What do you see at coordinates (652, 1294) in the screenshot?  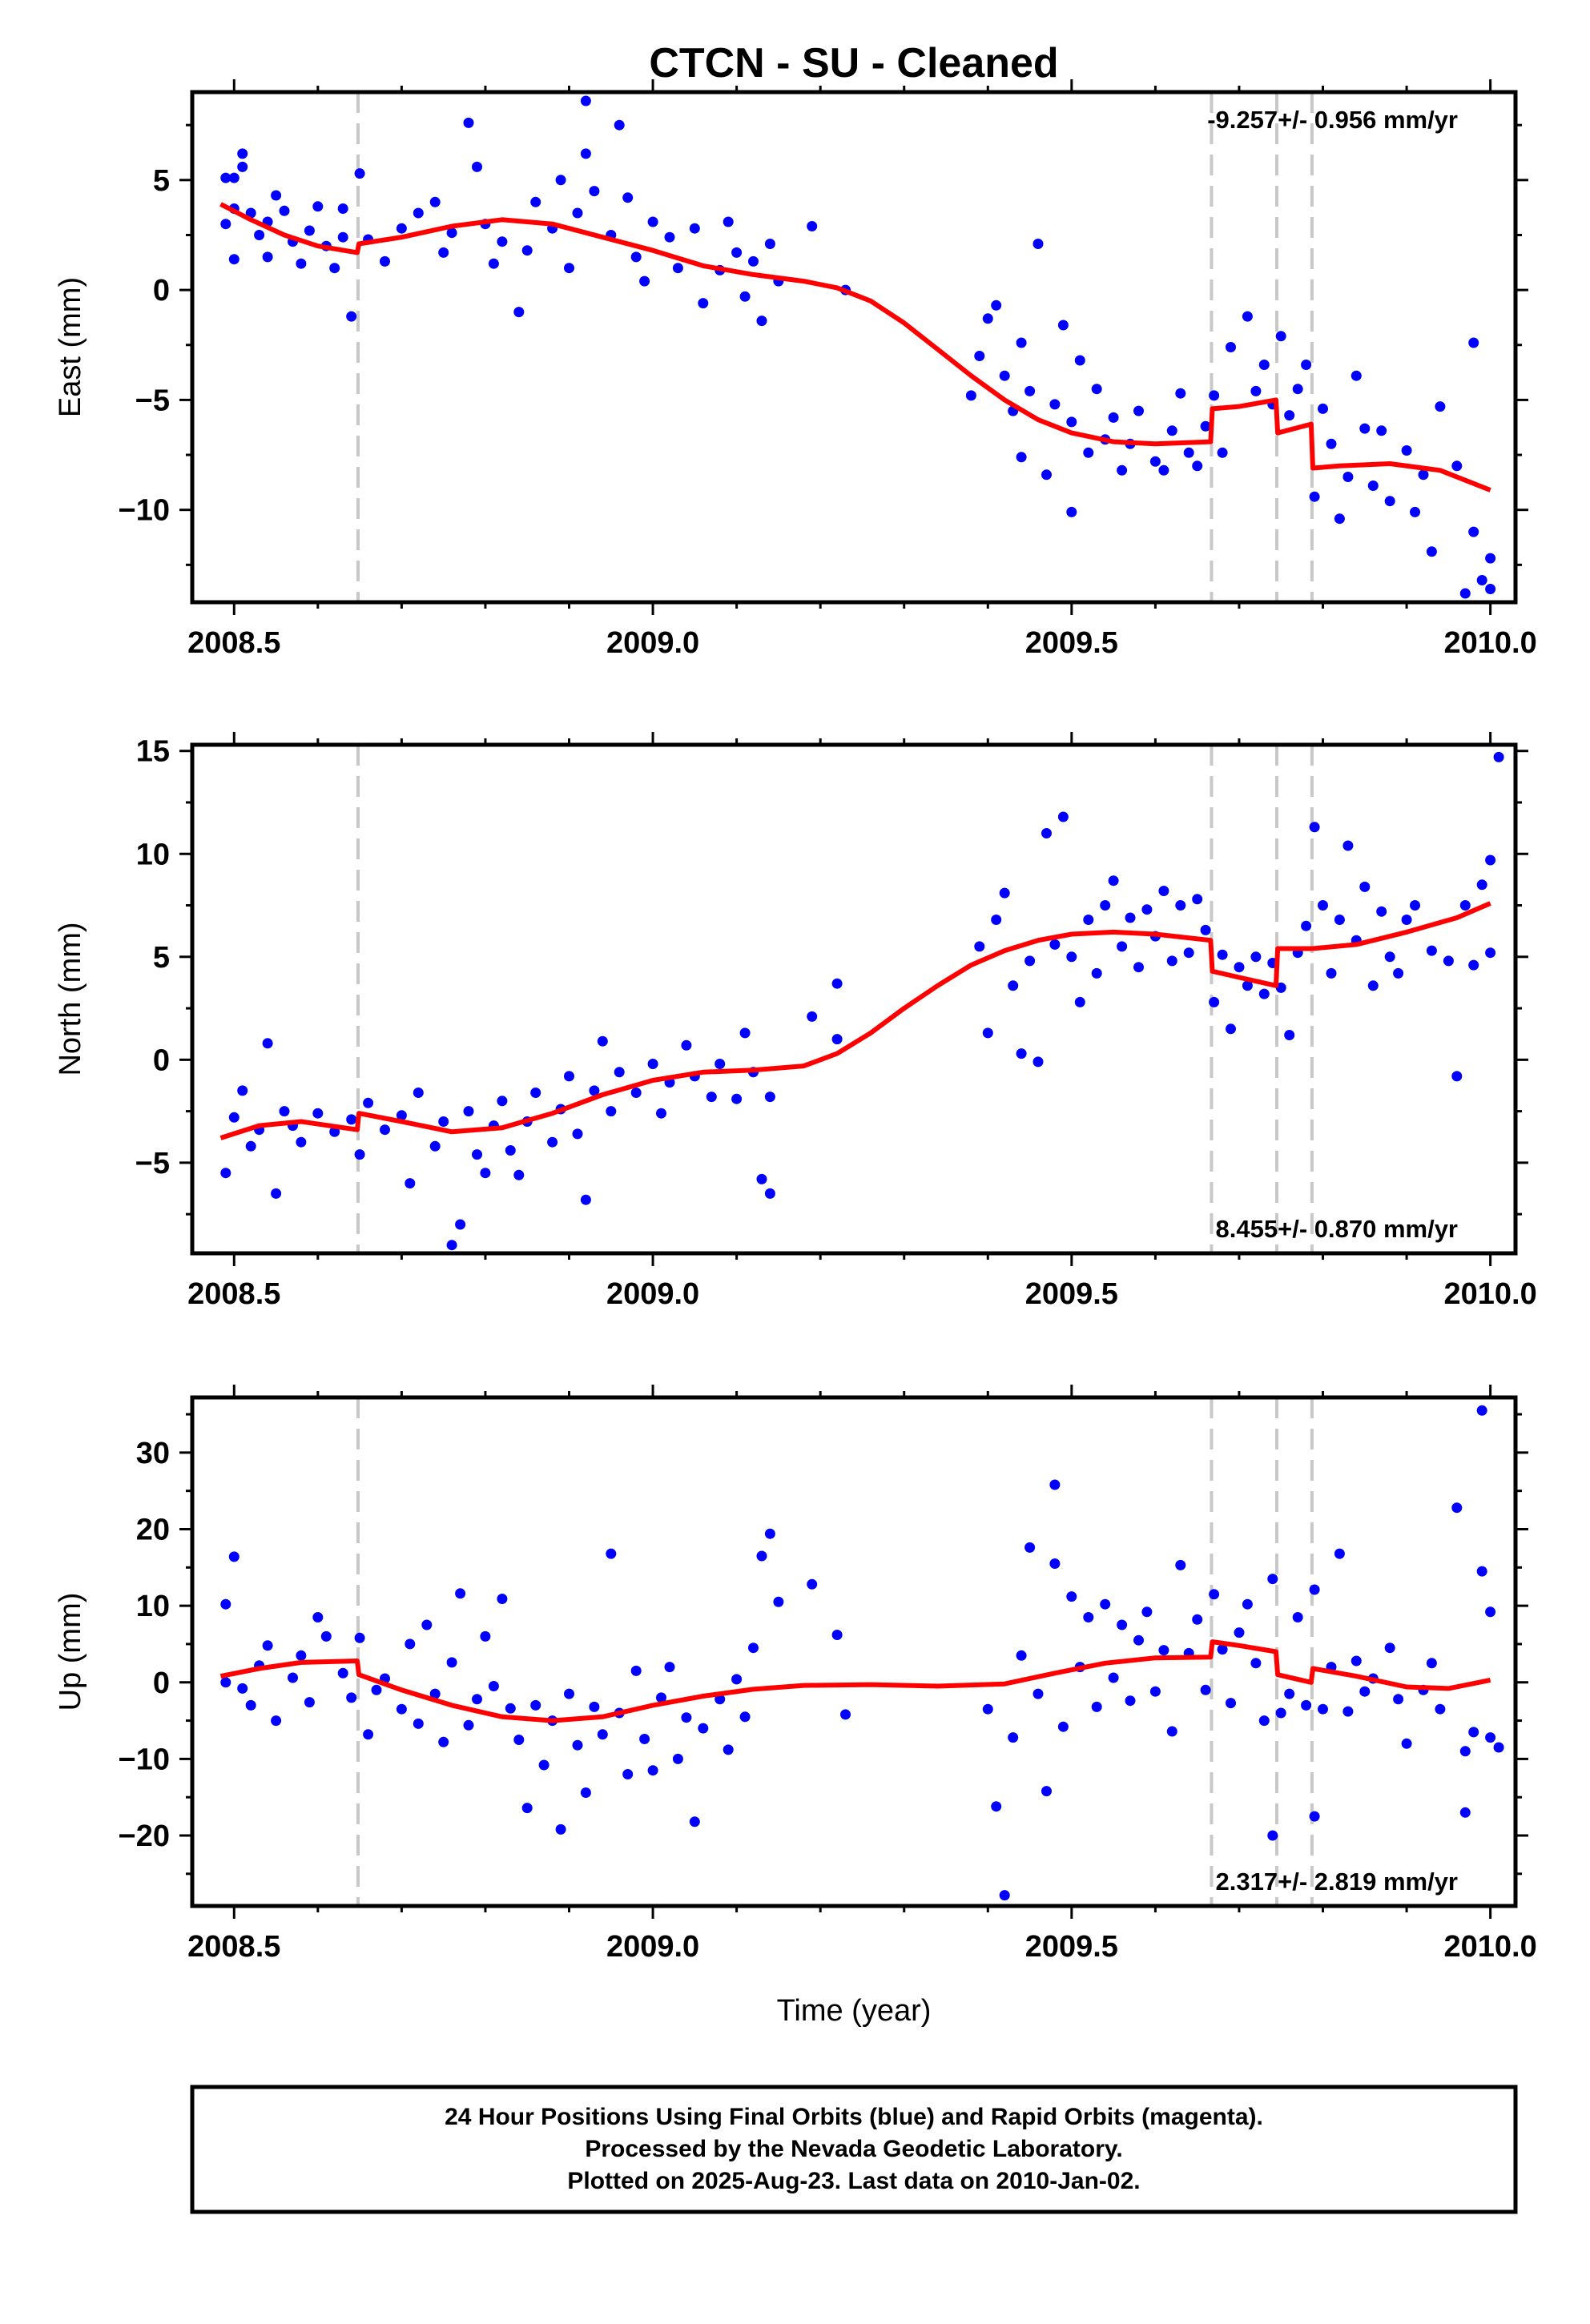 I see `north-x-tick-label: 2009.0` at bounding box center [652, 1294].